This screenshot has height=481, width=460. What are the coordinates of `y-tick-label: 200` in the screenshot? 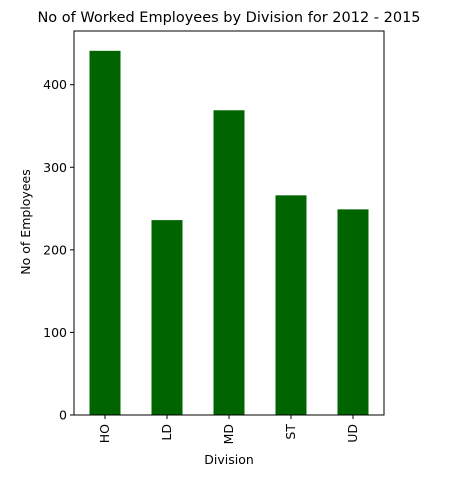 It's located at (55, 249).